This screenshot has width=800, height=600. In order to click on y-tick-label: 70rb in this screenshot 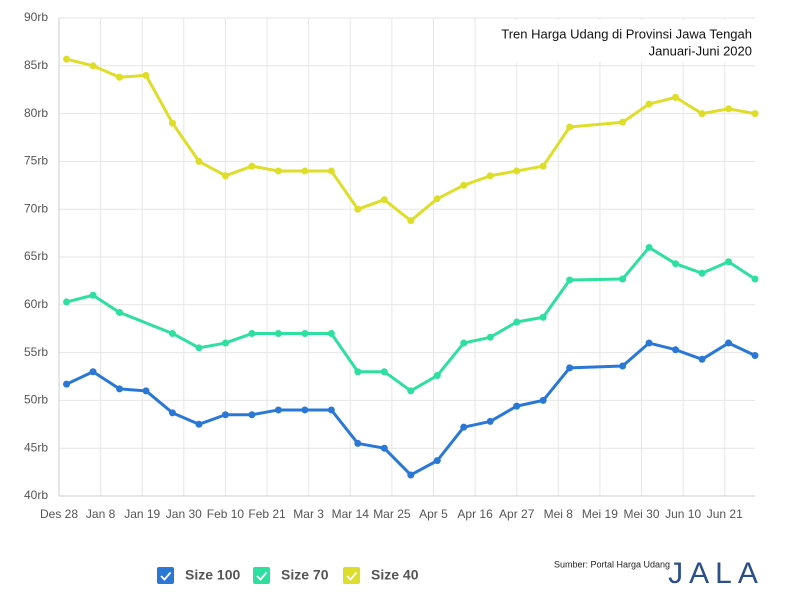, I will do `click(36, 208)`.